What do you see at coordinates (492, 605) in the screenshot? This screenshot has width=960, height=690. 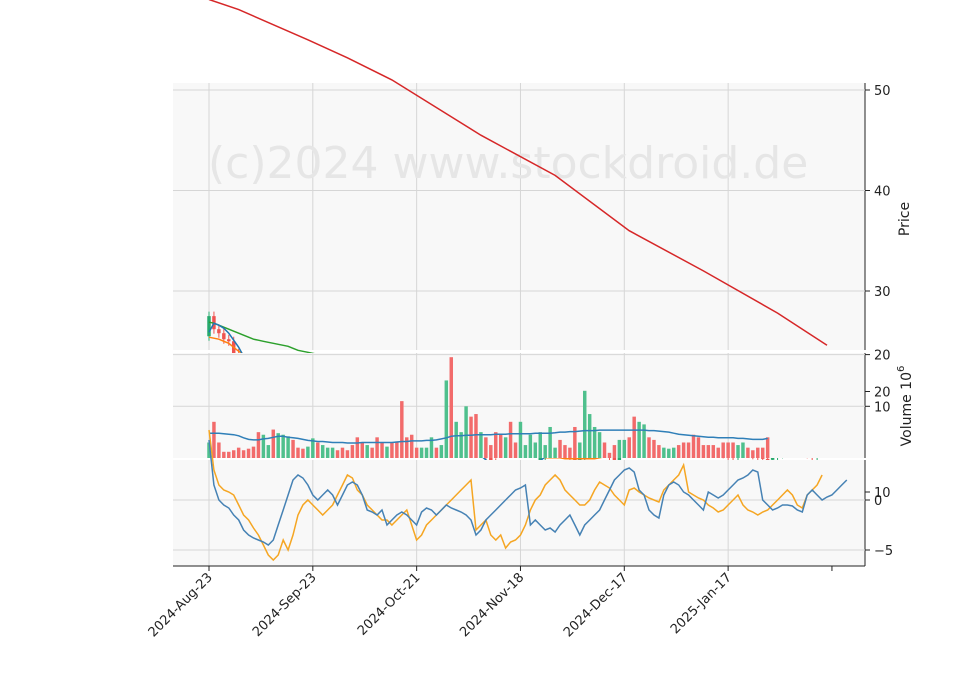 I see `x-tick-label-3: 2024-Nov-18` at bounding box center [492, 605].